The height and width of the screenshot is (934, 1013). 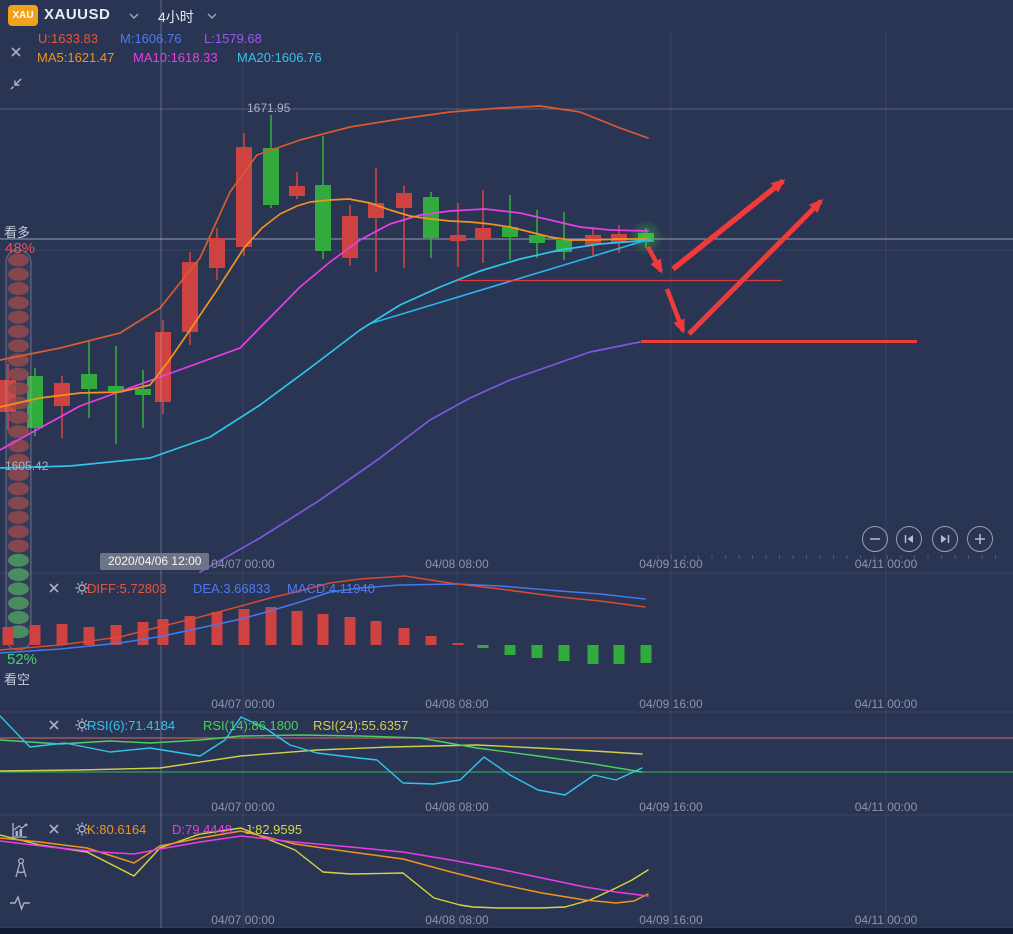 I want to click on collapse-icon, so click(x=16, y=84).